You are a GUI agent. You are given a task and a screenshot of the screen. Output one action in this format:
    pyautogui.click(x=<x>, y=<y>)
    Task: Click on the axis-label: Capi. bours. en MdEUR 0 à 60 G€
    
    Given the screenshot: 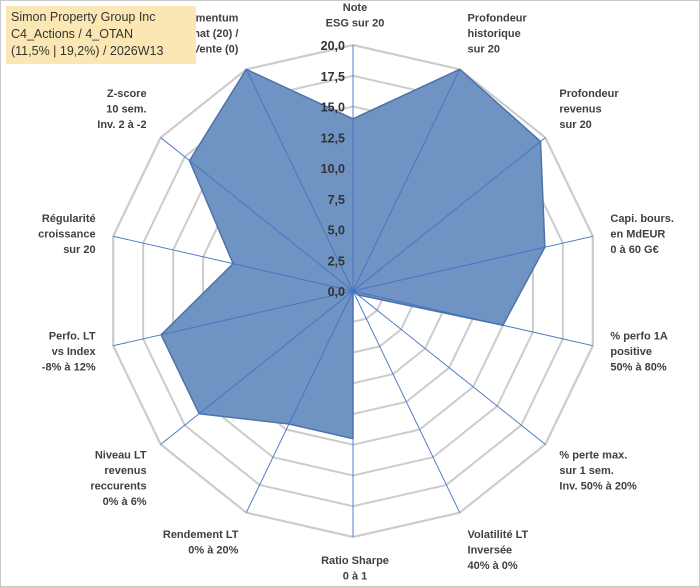 What is the action you would take?
    pyautogui.click(x=642, y=234)
    